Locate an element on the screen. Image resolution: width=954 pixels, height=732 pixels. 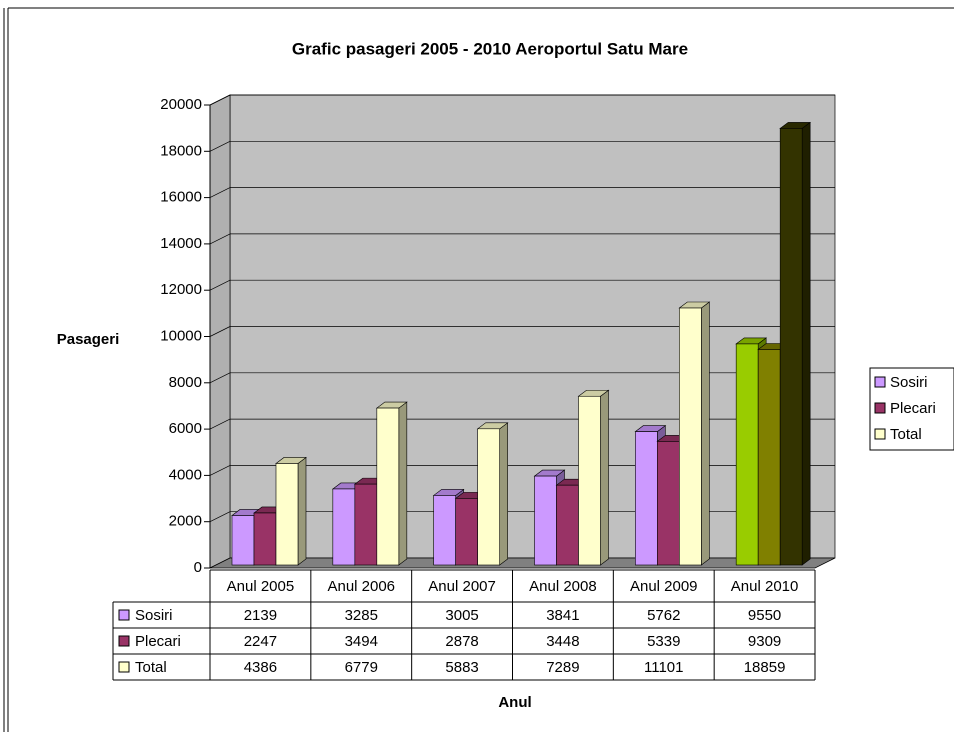
y-tick-label: 14000 is located at coordinates (181, 243).